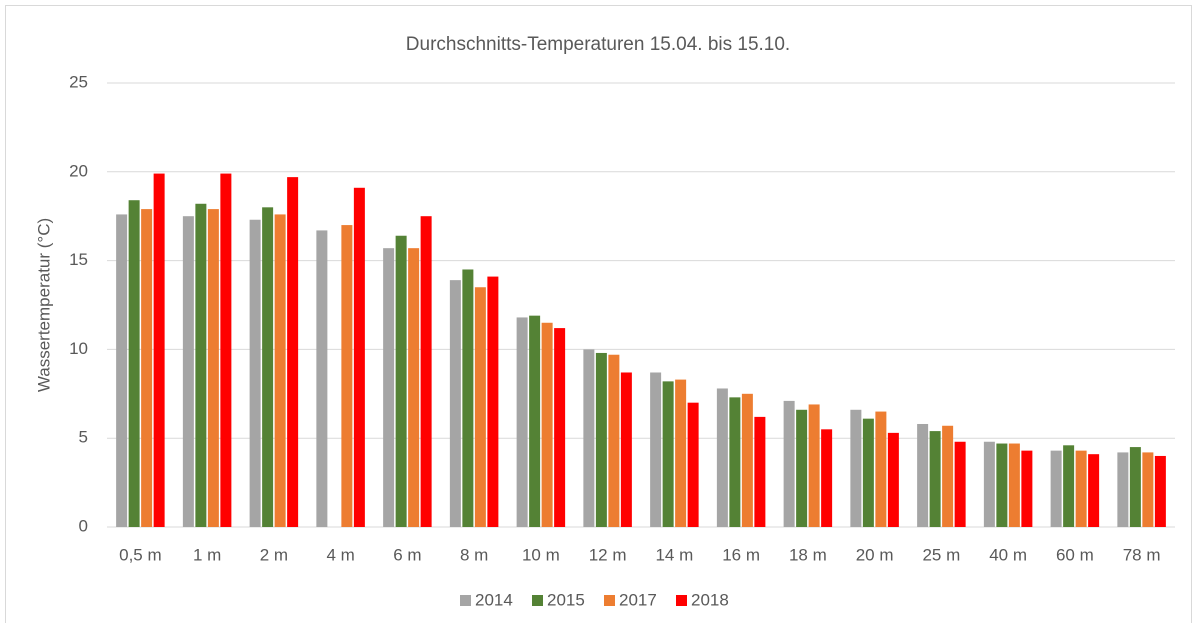  I want to click on y-tick-label: 0, so click(83, 525).